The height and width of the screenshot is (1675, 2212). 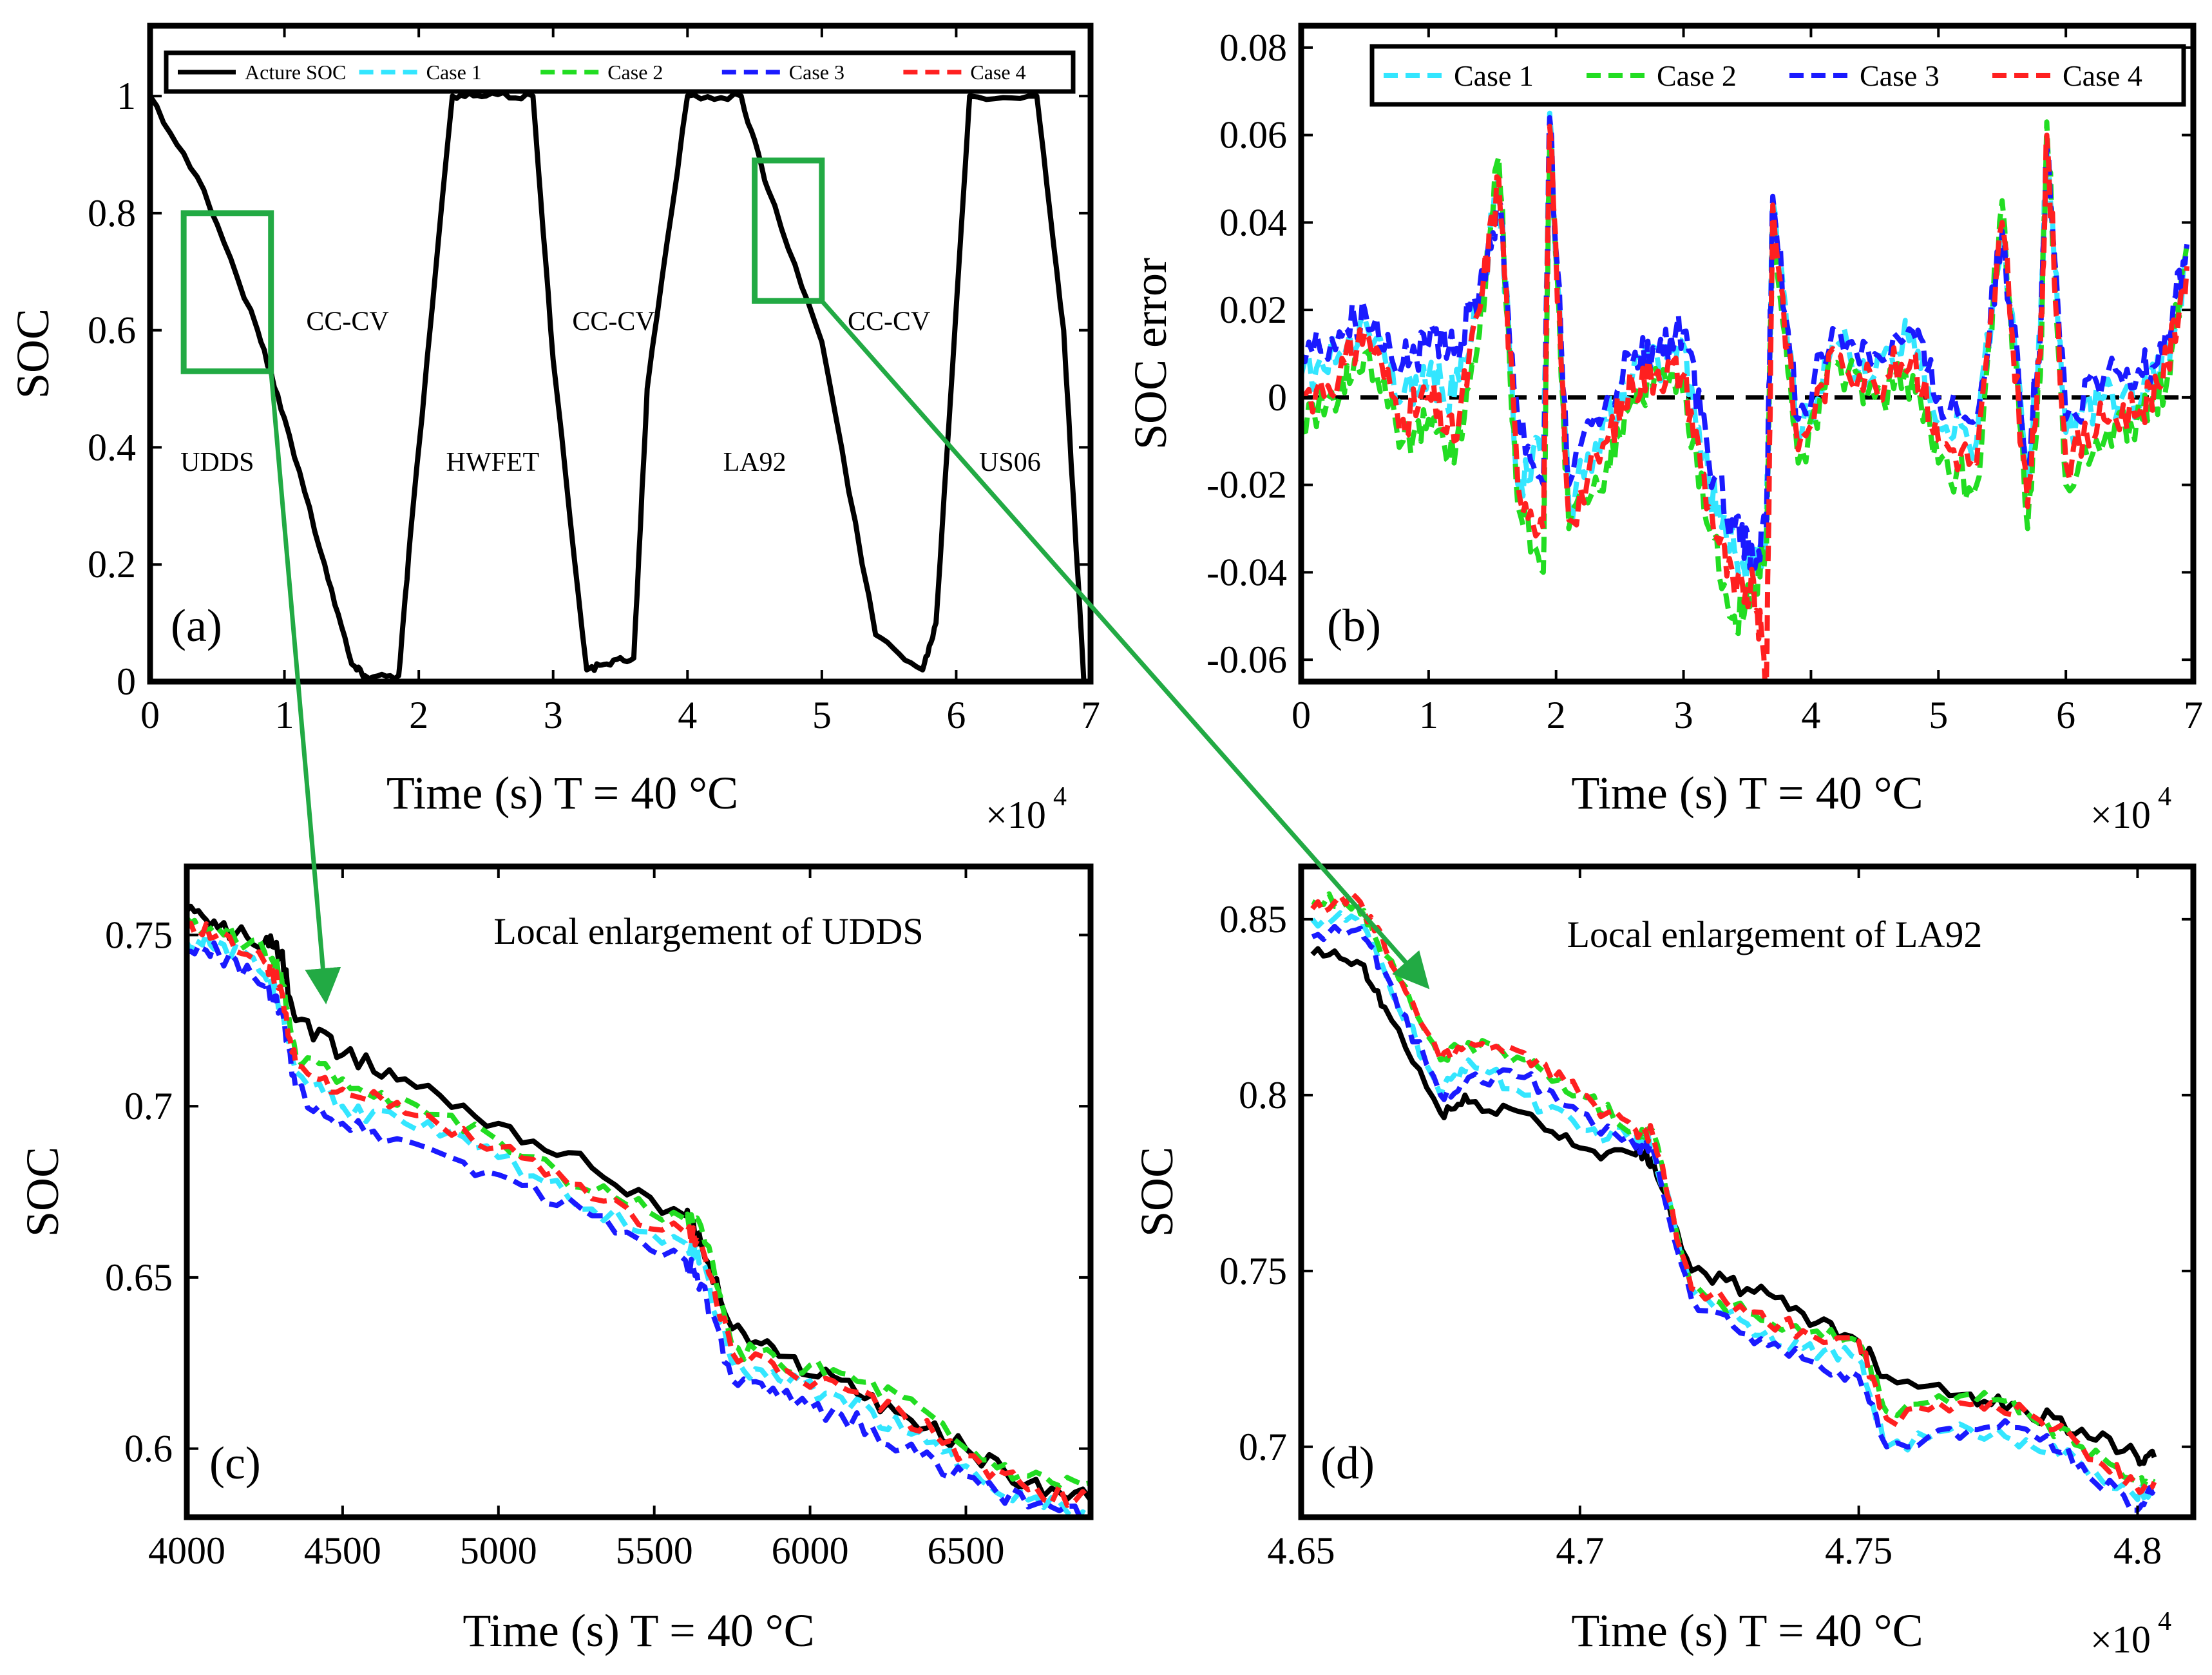 I want to click on x-tick-label: 4.75, so click(x=1859, y=1551).